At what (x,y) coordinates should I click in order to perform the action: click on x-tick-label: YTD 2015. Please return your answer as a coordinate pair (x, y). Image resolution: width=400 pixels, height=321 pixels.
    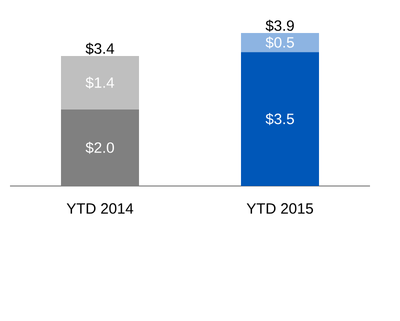
    Looking at the image, I should click on (280, 208).